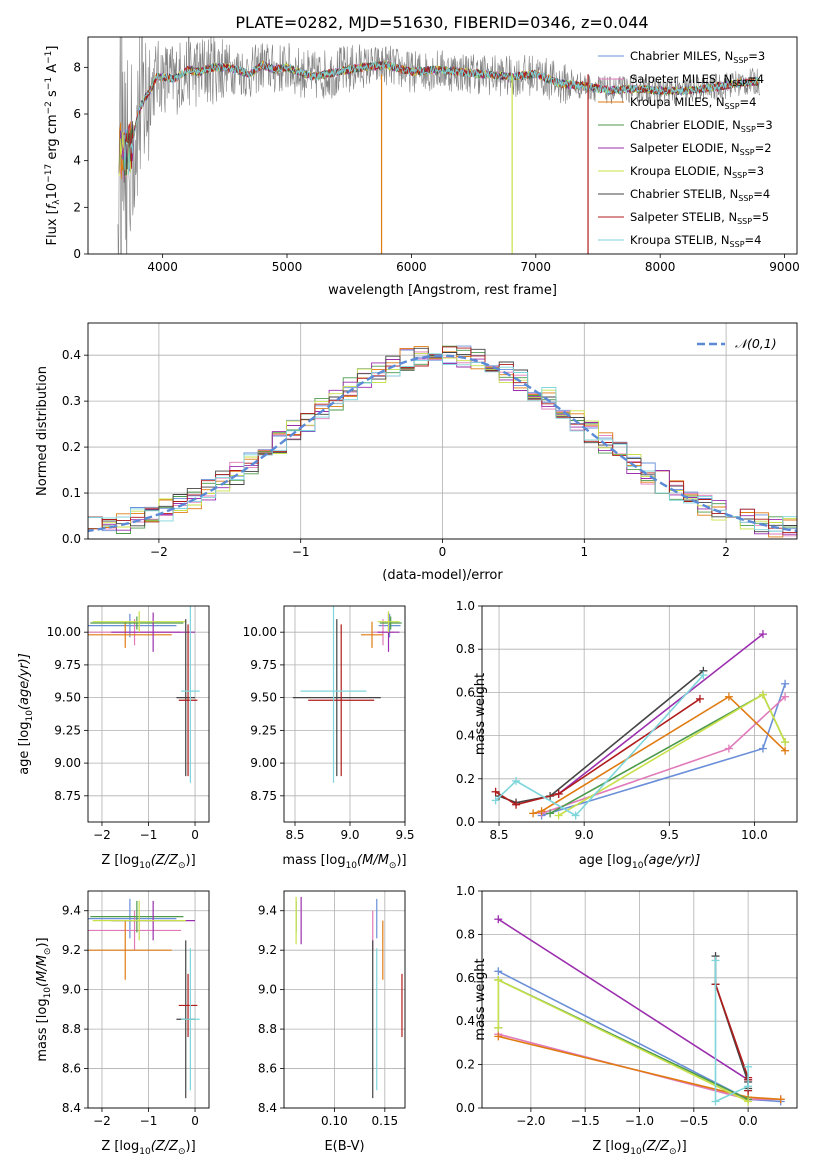 The image size is (819, 1170). I want to click on y-tick-label: 9.50, so click(67, 698).